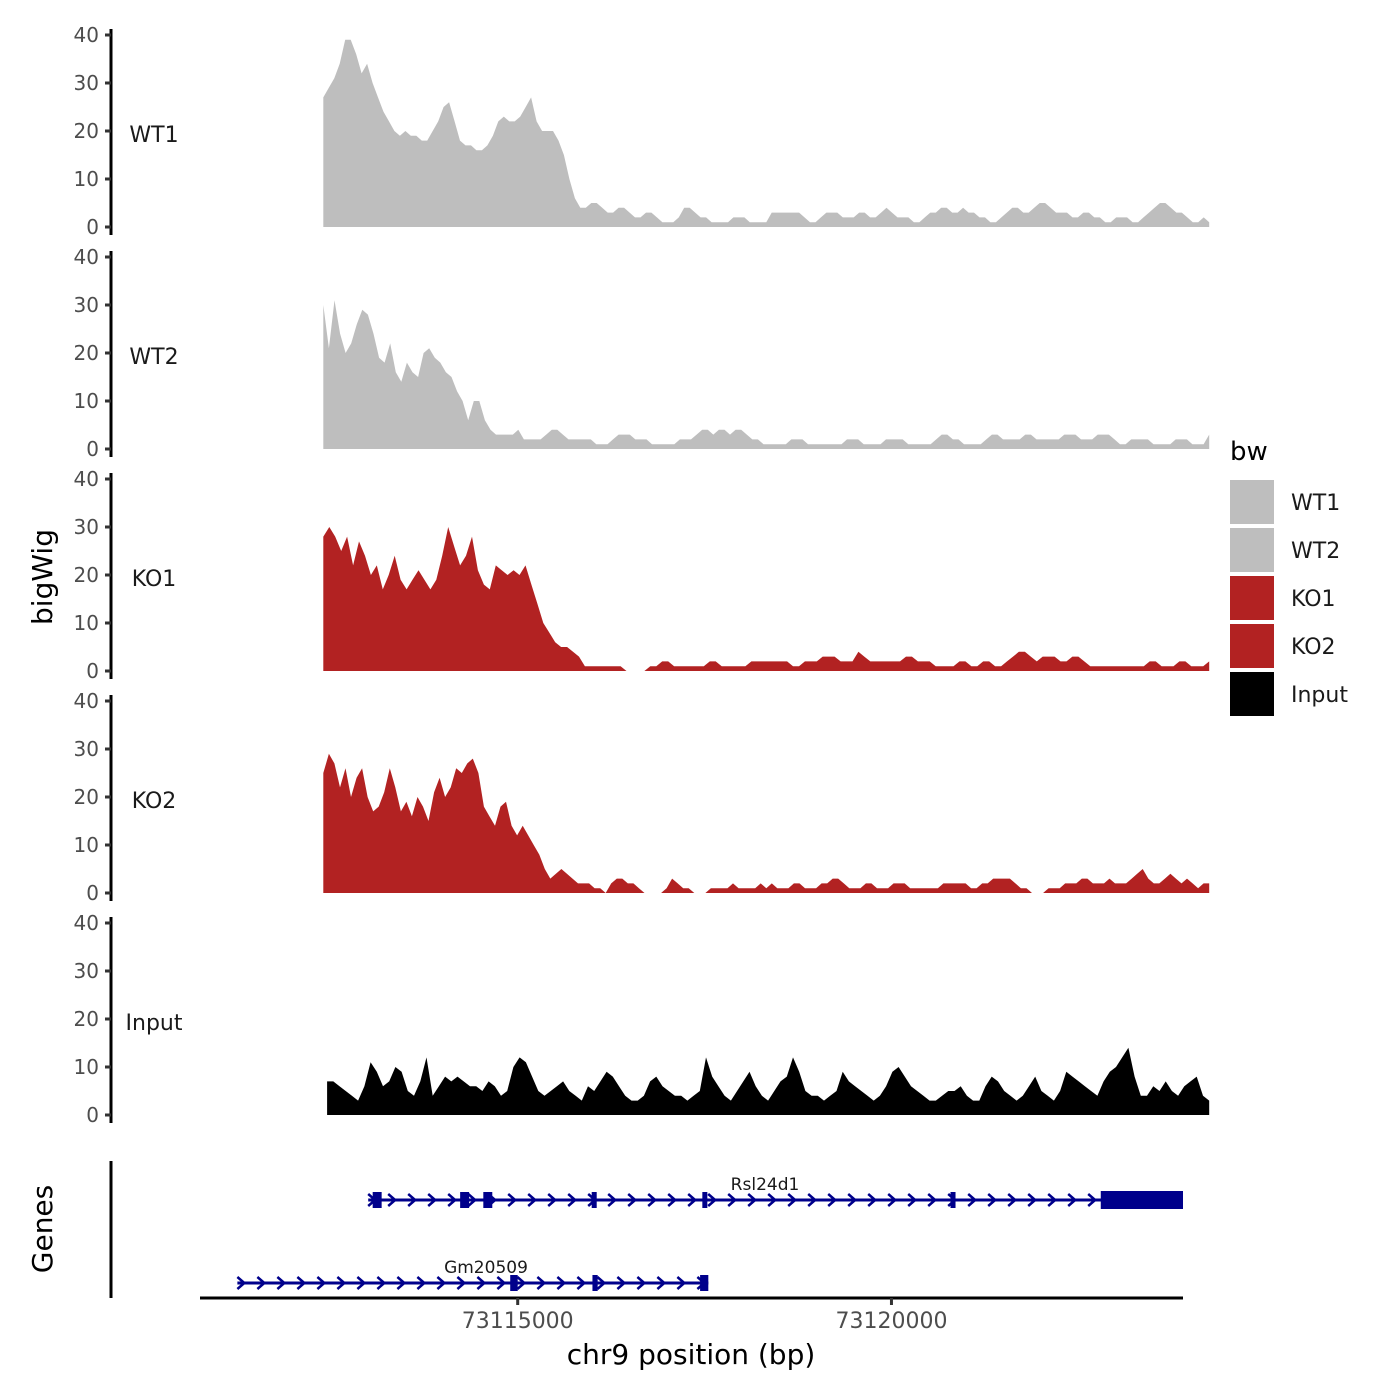  What do you see at coordinates (704, 1316) in the screenshot?
I see `x-ticks: 73115000 73120000` at bounding box center [704, 1316].